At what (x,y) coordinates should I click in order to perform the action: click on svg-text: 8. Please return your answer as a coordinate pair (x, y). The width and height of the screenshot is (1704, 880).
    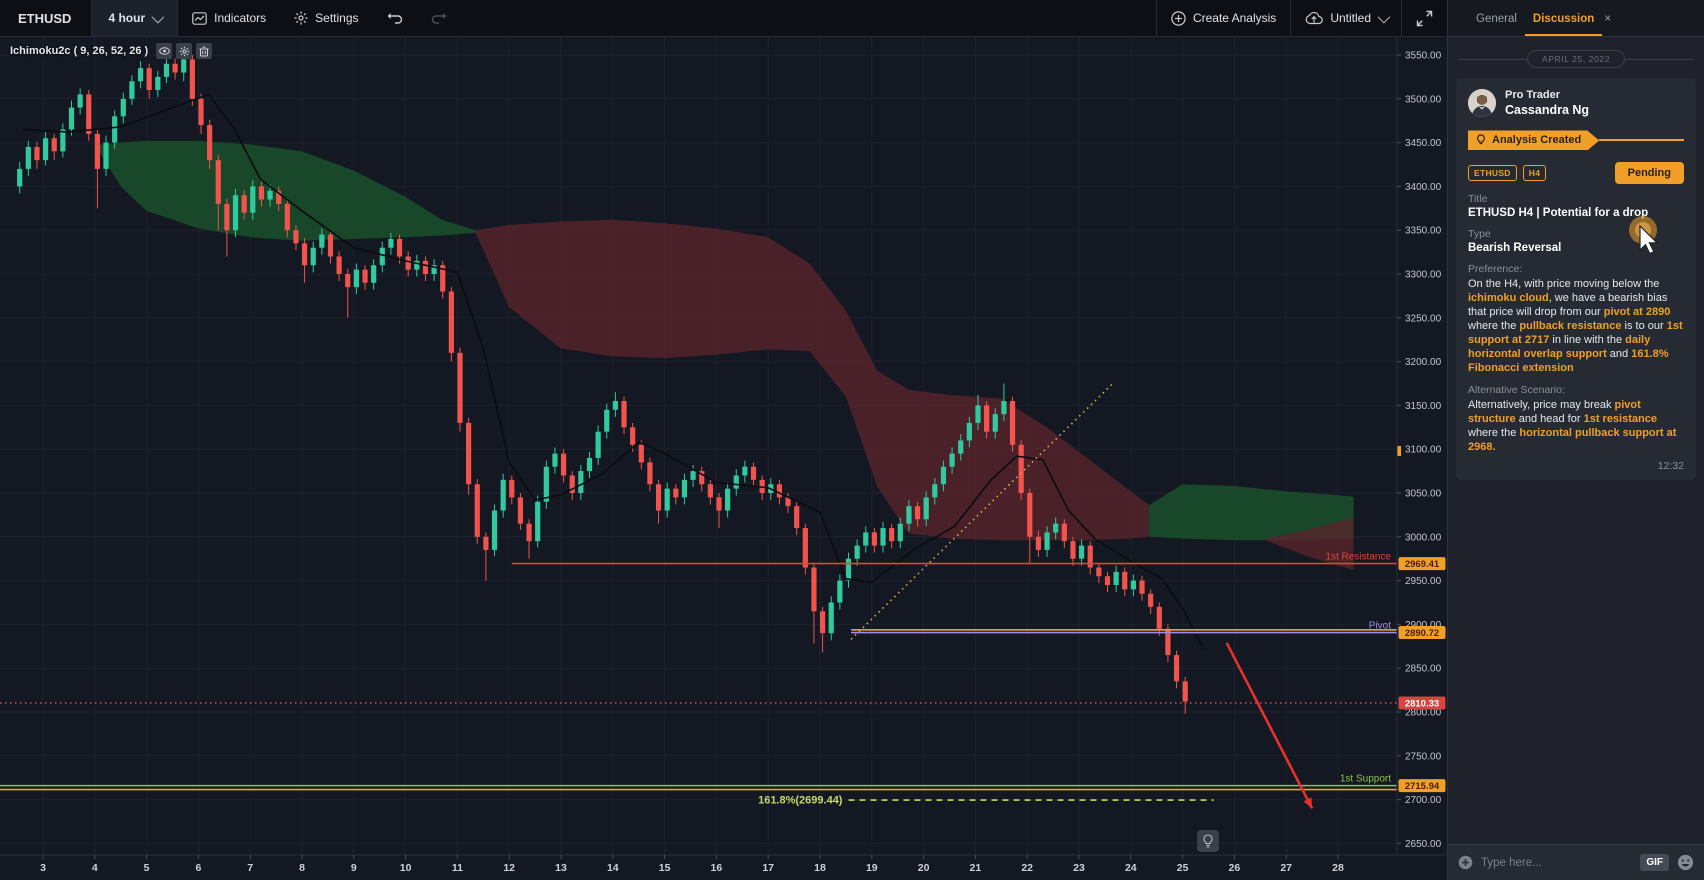
    Looking at the image, I should click on (302, 868).